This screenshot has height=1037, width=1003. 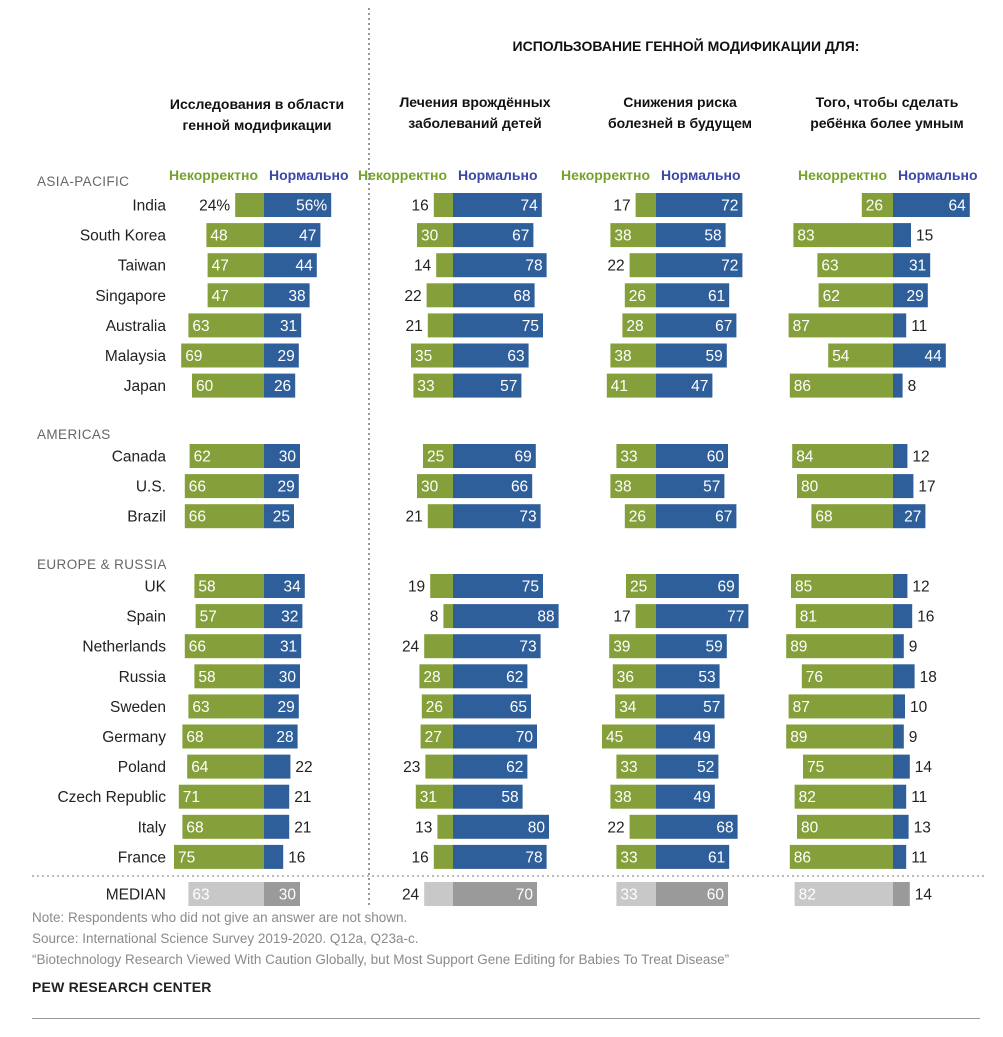 I want to click on row-poland-label: Poland, so click(x=142, y=767).